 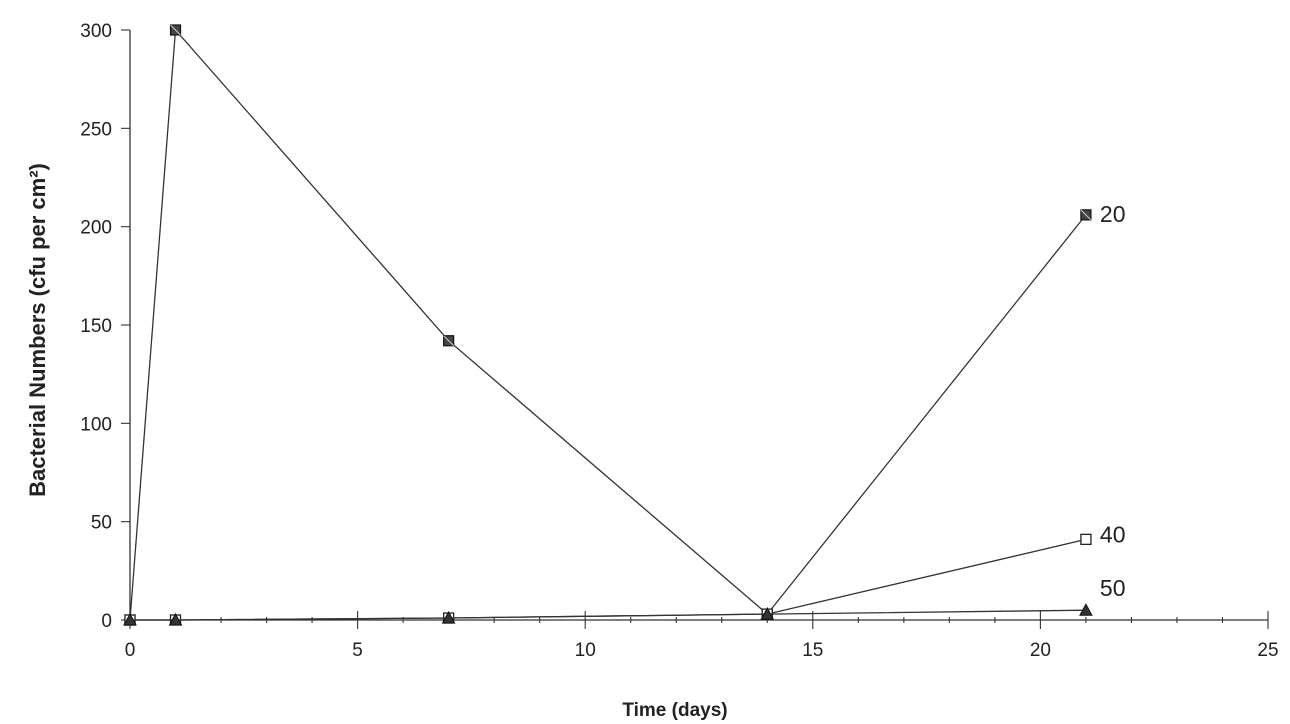 What do you see at coordinates (96, 129) in the screenshot?
I see `y-tick-label: 250` at bounding box center [96, 129].